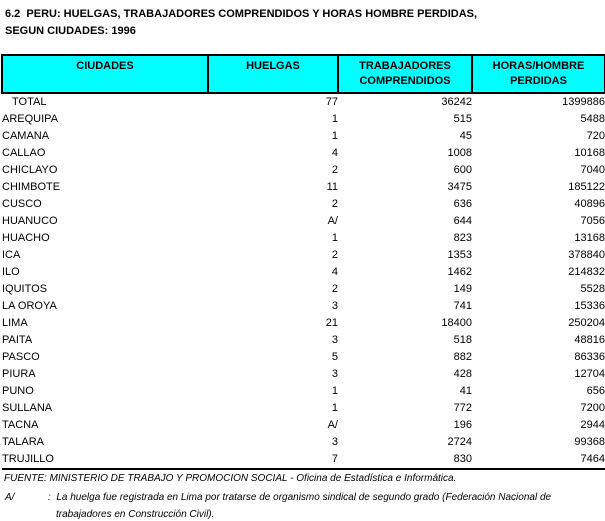 The image size is (605, 521). What do you see at coordinates (462, 170) in the screenshot?
I see `cell-trabajadores: 600` at bounding box center [462, 170].